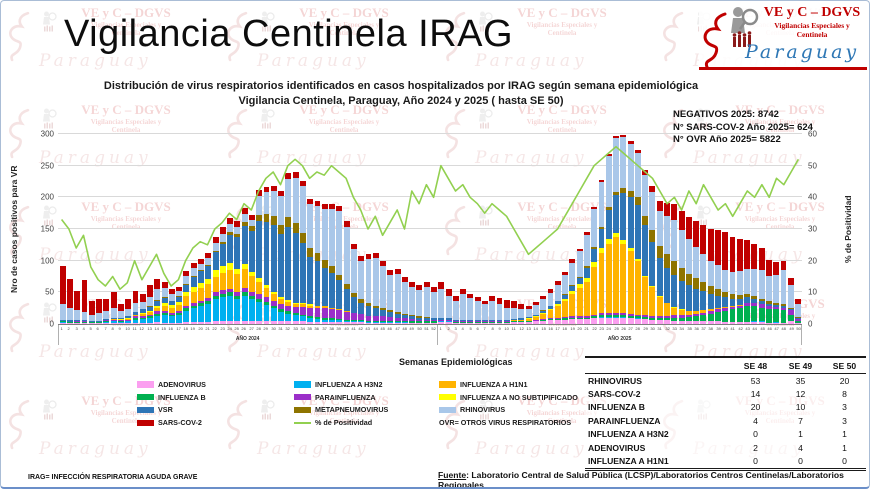 This screenshot has height=489, width=870. What do you see at coordinates (725, 365) in the screenshot?
I see `table-header-row: SE 48 SE 49 SE 50` at bounding box center [725, 365].